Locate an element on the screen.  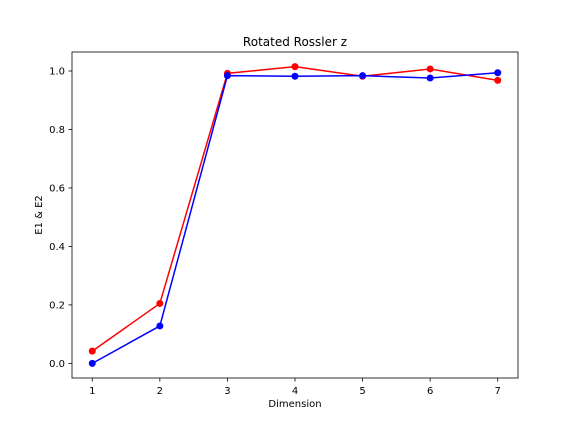
x-tick-label: 6 is located at coordinates (430, 391).